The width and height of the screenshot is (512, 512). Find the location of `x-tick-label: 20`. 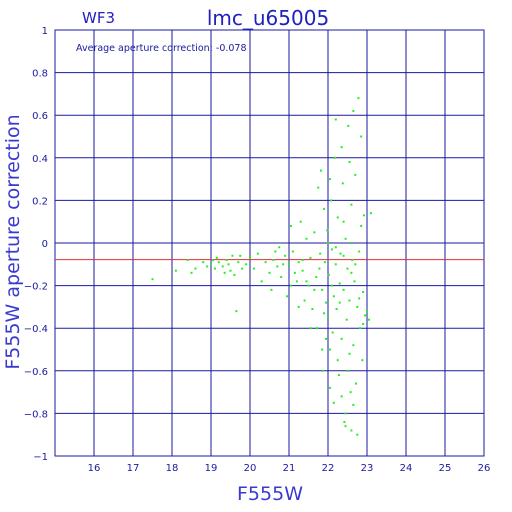

x-tick-label: 20 is located at coordinates (250, 468).